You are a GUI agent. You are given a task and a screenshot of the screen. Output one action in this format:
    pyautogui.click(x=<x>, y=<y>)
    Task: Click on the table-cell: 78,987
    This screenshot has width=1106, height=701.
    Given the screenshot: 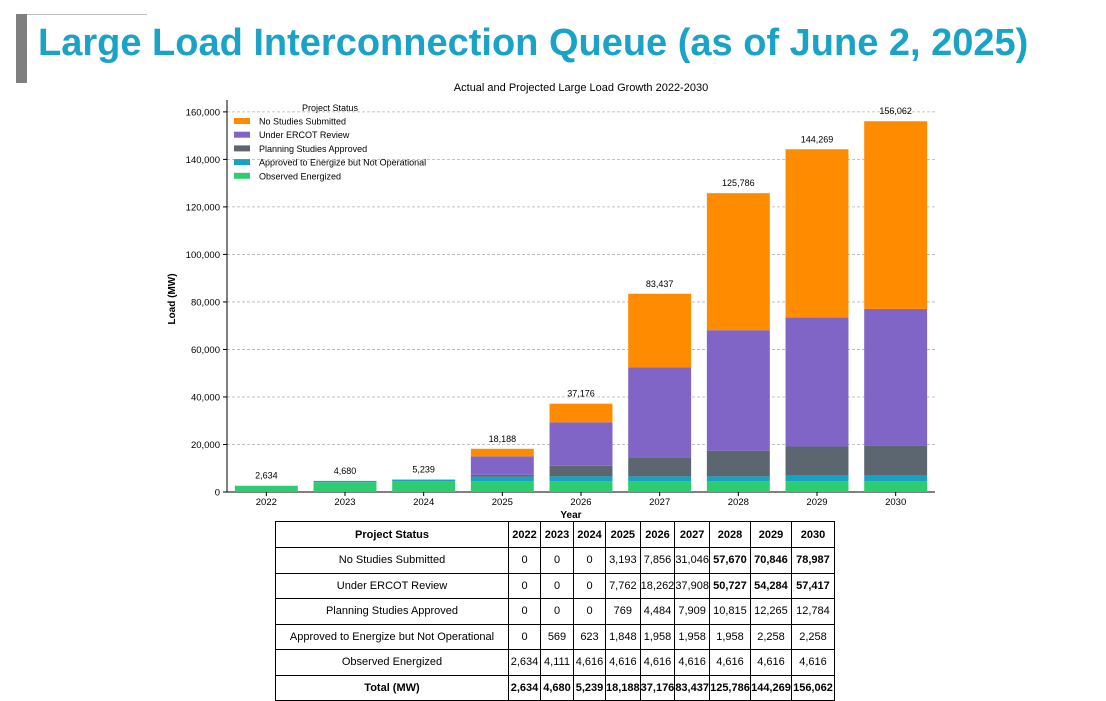 What is the action you would take?
    pyautogui.click(x=812, y=560)
    